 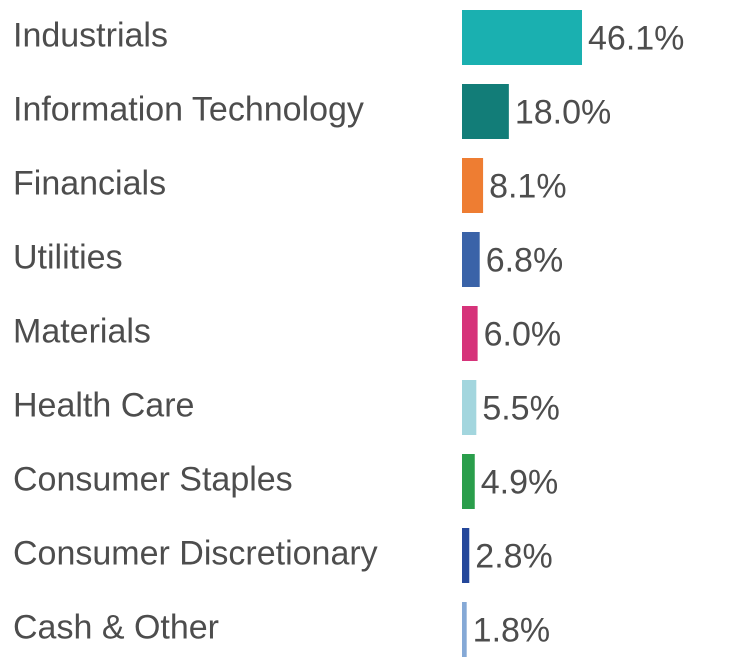 What do you see at coordinates (514, 556) in the screenshot?
I see `value-label-consumer-discretionary: 2.8%` at bounding box center [514, 556].